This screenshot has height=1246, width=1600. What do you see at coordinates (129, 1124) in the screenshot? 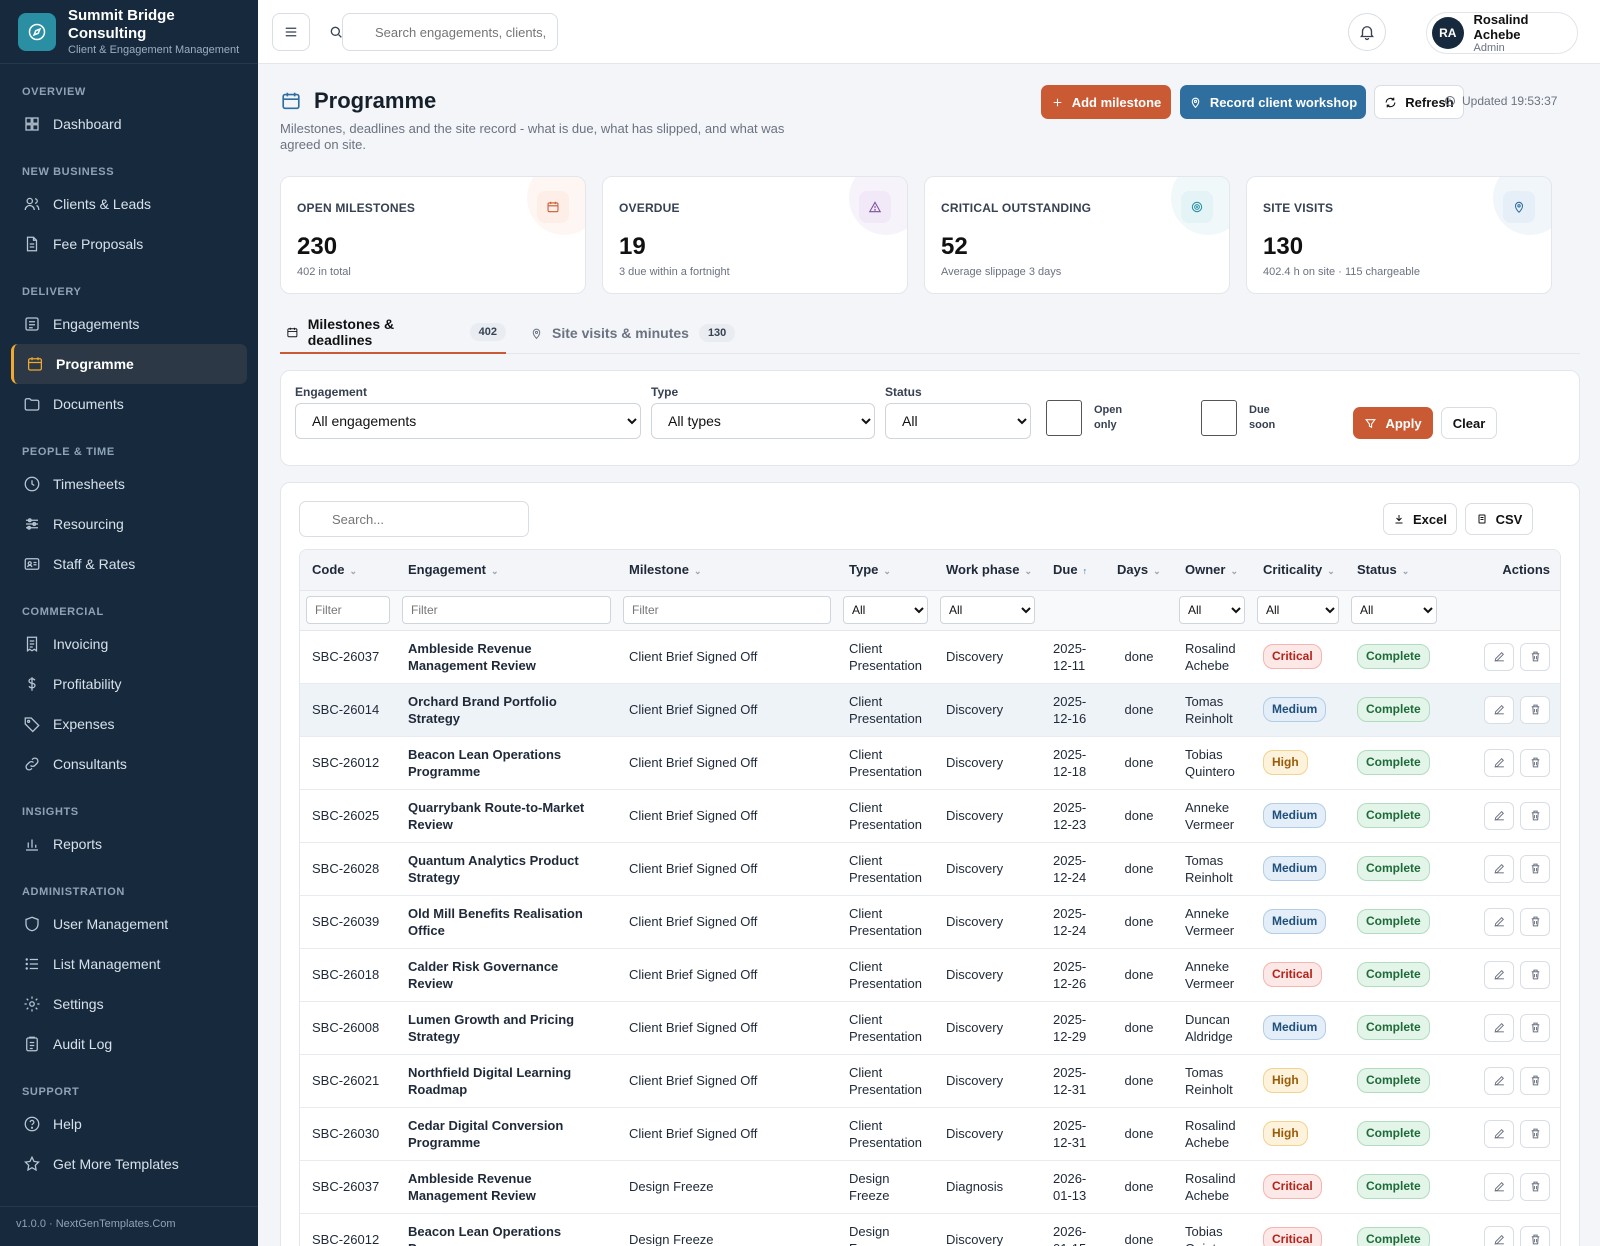
I see `sidebar-item-help: Help` at bounding box center [129, 1124].